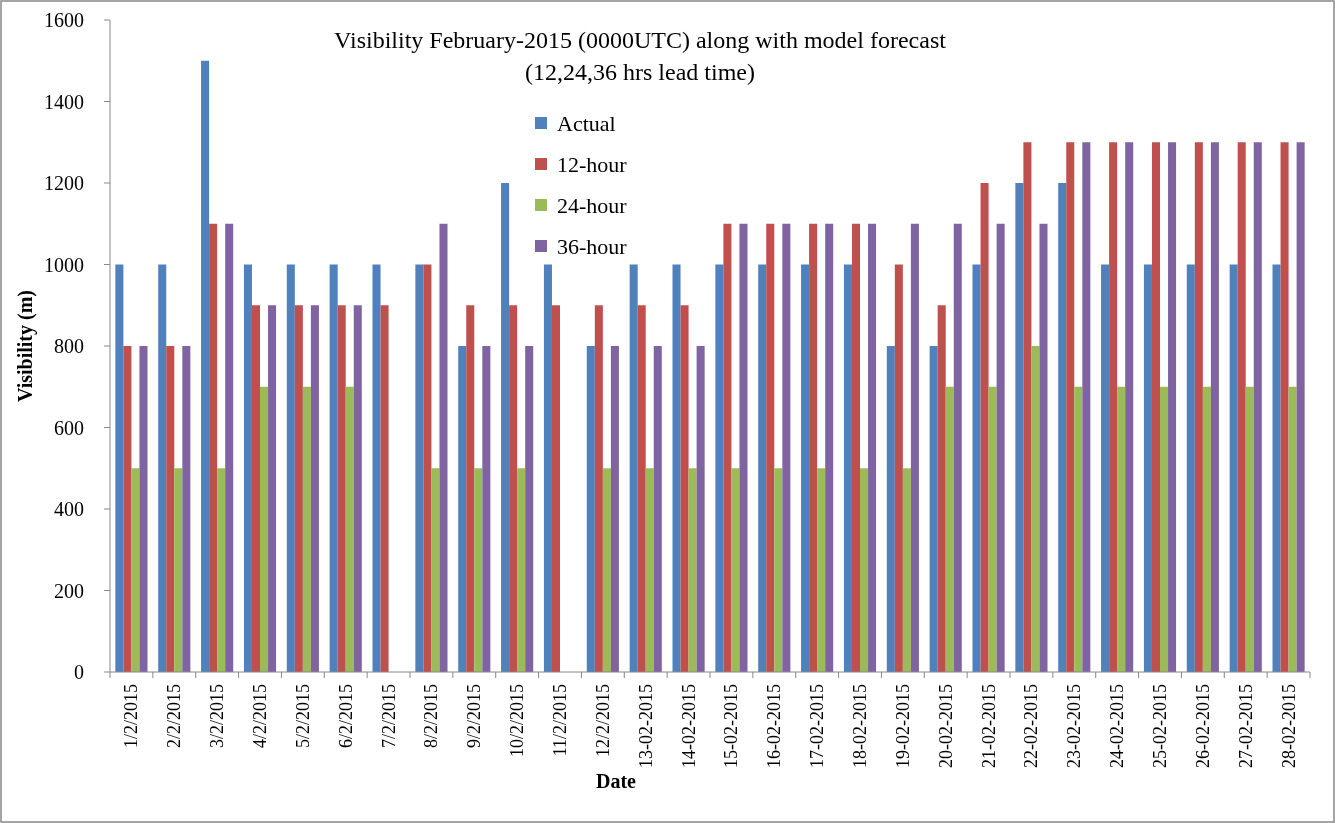  Describe the element at coordinates (517, 721) in the screenshot. I see `x-tick-label: 10/2/2015` at that location.